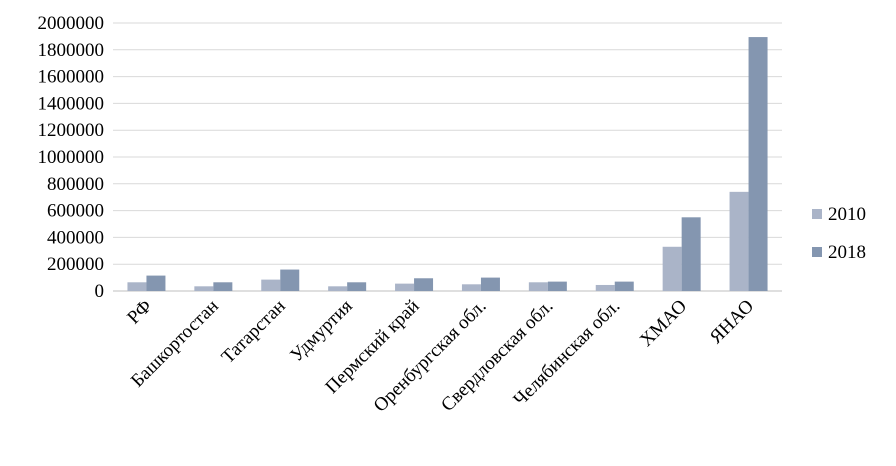  What do you see at coordinates (75, 237) in the screenshot?
I see `y-tick-label: 400000` at bounding box center [75, 237].